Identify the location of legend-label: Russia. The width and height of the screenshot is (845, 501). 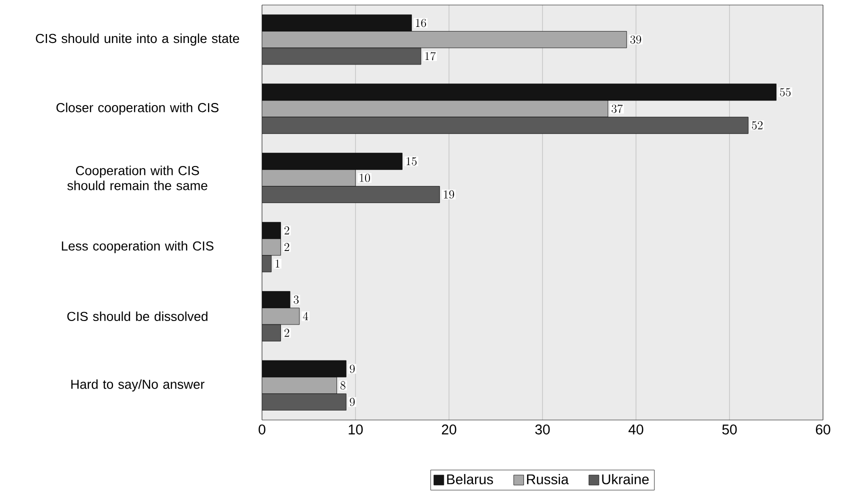
(548, 479).